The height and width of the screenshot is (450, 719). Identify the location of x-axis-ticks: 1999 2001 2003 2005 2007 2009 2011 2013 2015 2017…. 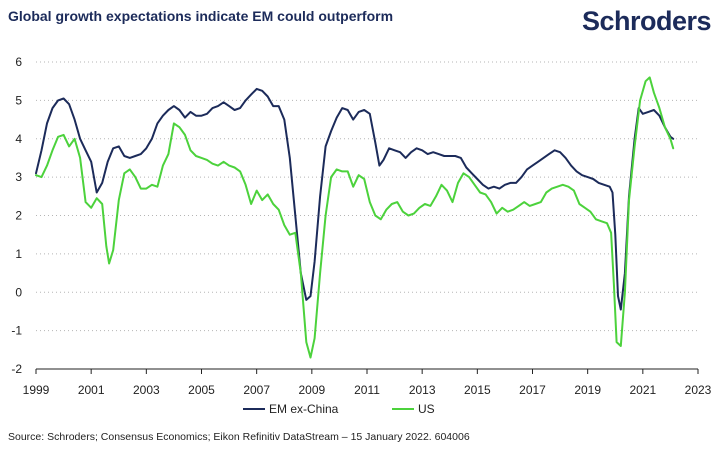
(367, 383).